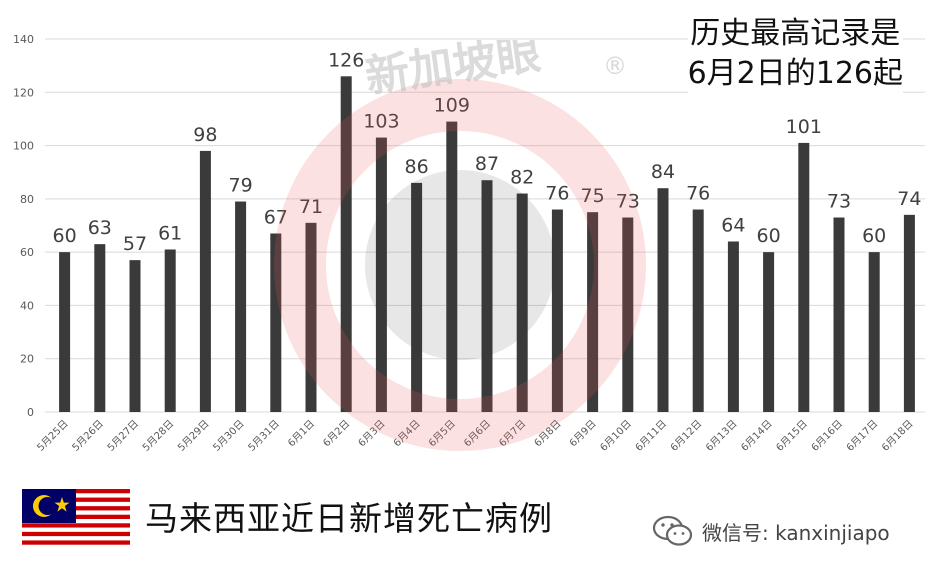 This screenshot has width=935, height=571. Describe the element at coordinates (123, 436) in the screenshot. I see `x-tick-label: 5月27日` at that location.